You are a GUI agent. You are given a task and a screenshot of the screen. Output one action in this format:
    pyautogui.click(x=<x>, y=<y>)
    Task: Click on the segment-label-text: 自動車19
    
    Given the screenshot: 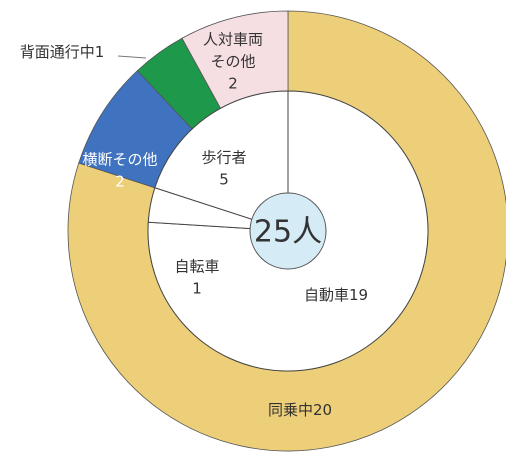 What is the action you would take?
    pyautogui.click(x=336, y=295)
    